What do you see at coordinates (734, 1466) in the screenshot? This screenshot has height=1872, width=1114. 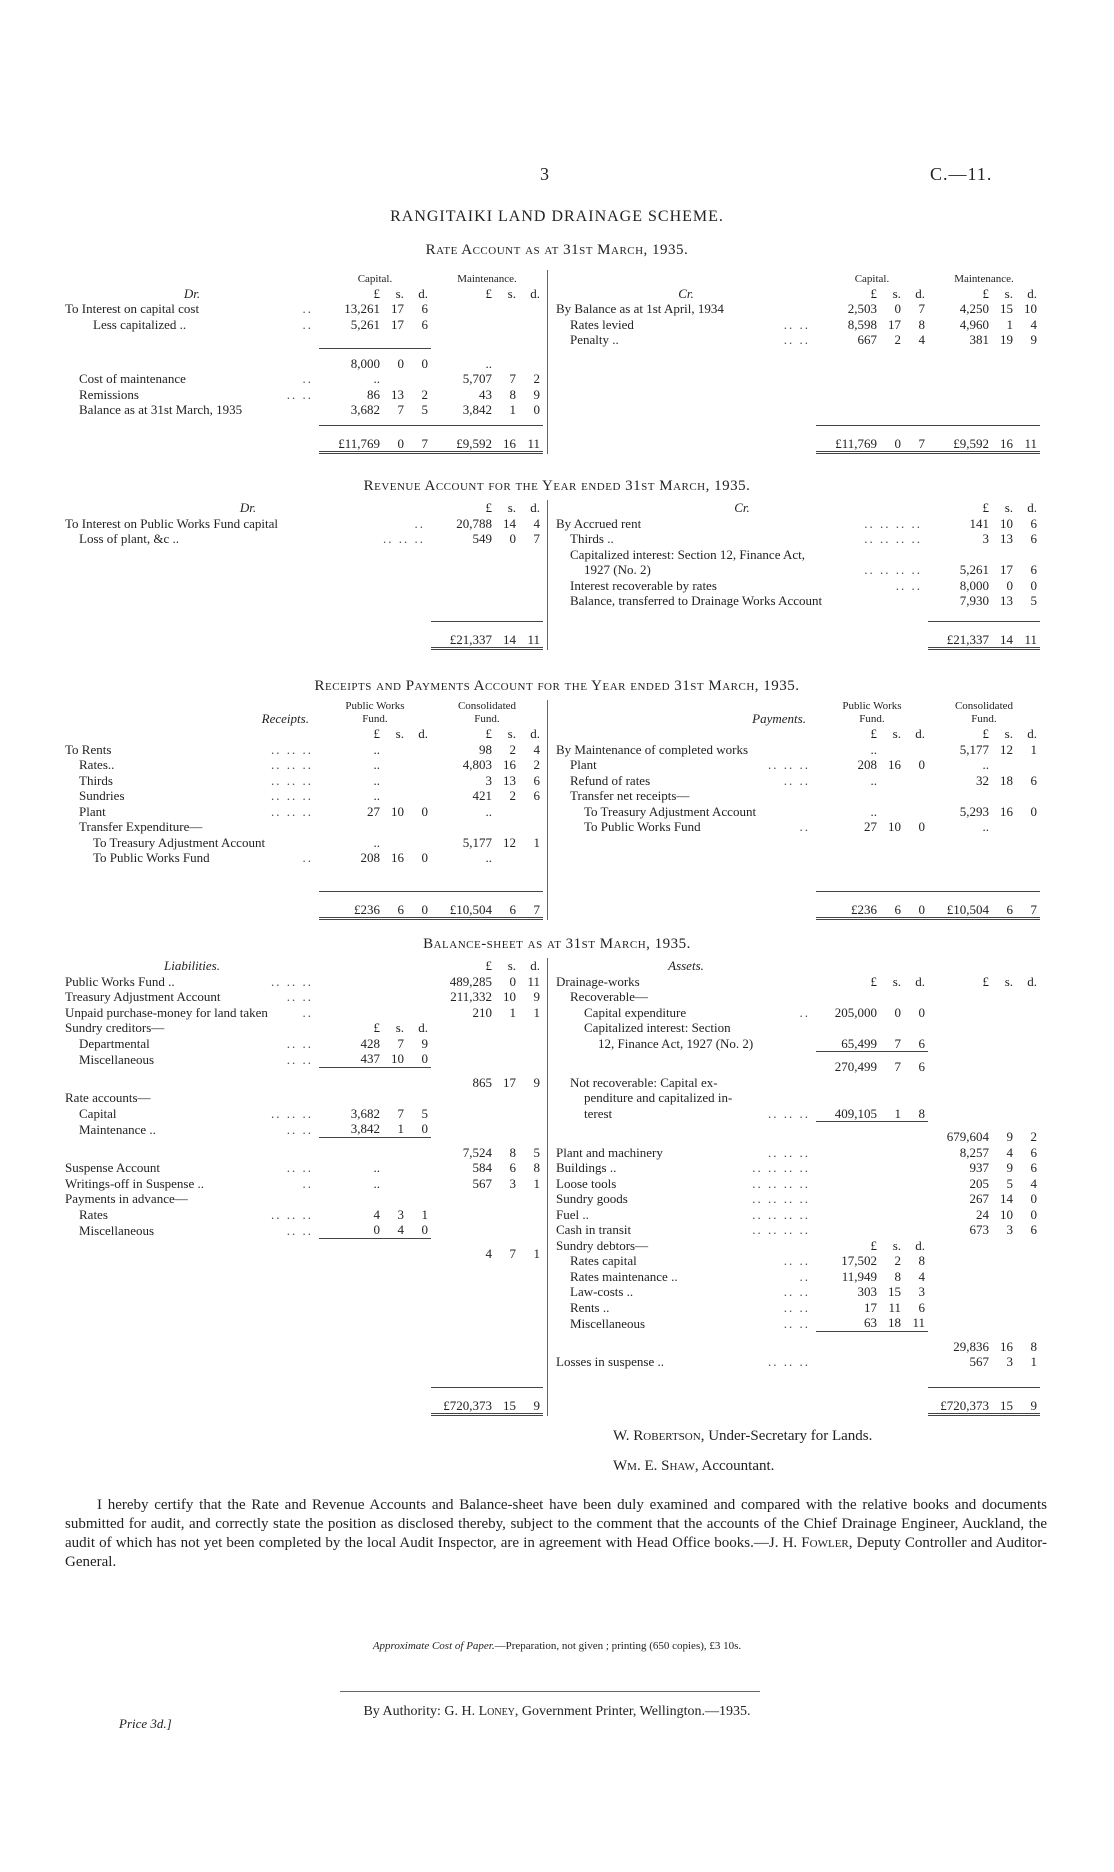 I see `signatory-role: , Accountant.` at bounding box center [734, 1466].